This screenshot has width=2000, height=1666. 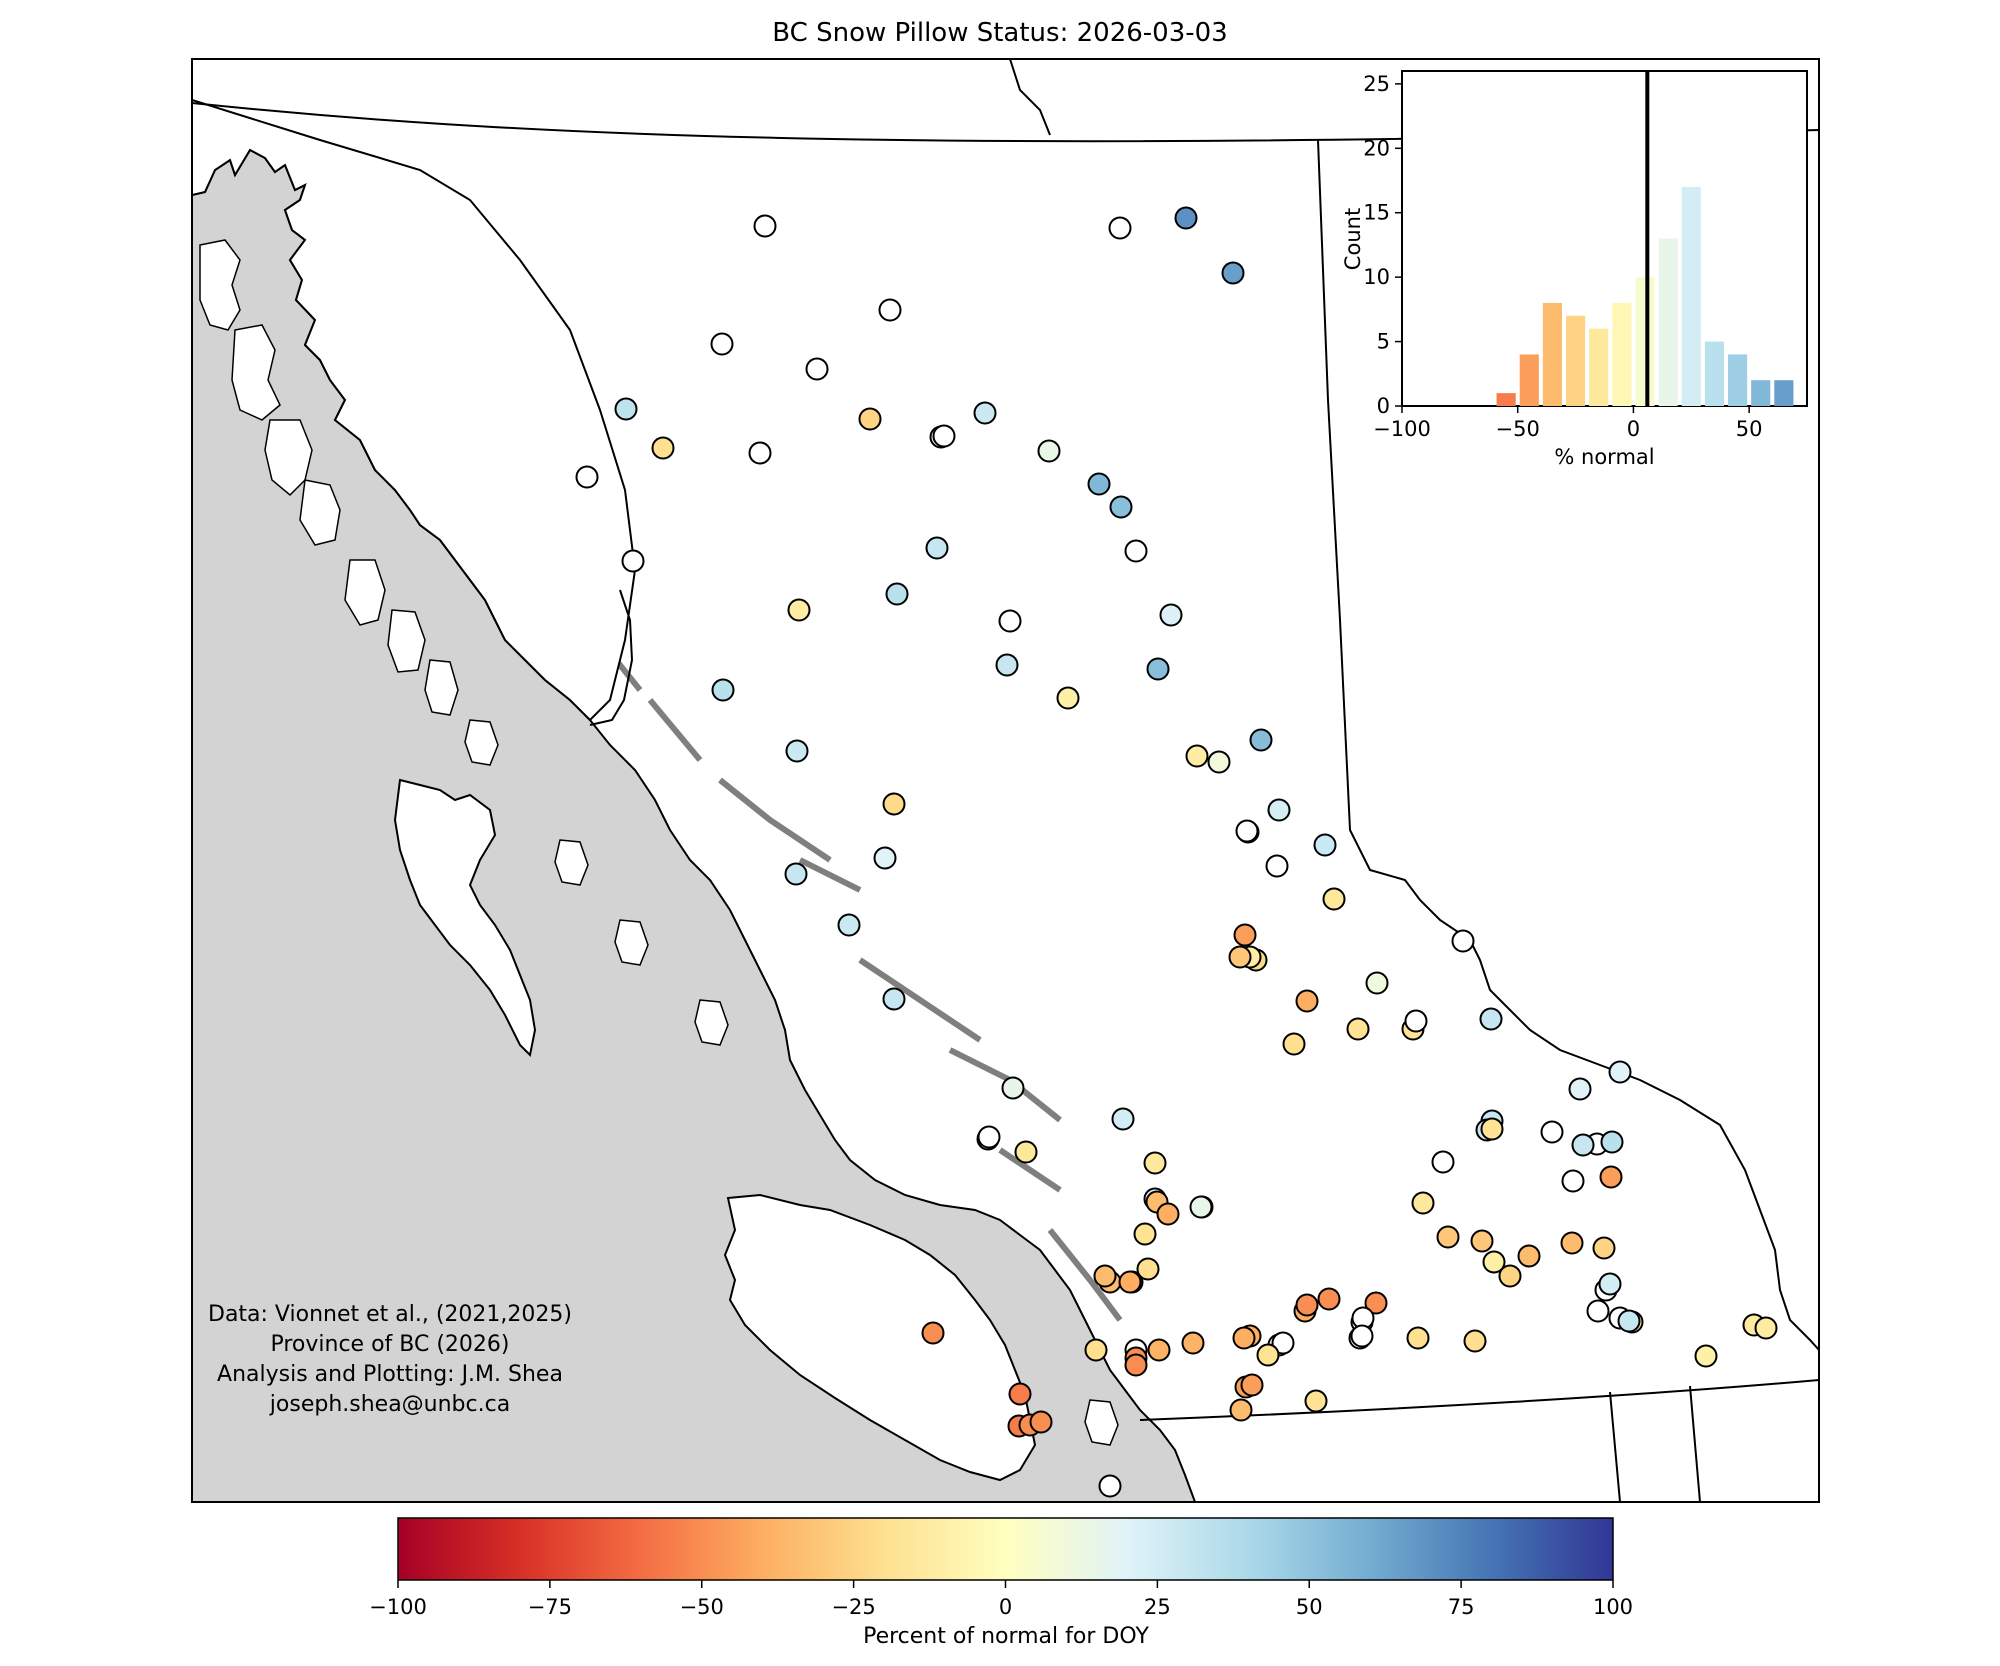 What do you see at coordinates (465, 918) in the screenshot?
I see `haida-gwaii` at bounding box center [465, 918].